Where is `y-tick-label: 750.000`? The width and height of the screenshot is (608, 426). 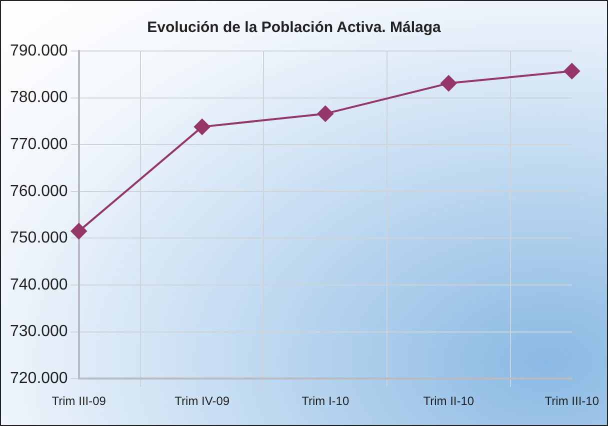 y-tick-label: 750.000 is located at coordinates (39, 238).